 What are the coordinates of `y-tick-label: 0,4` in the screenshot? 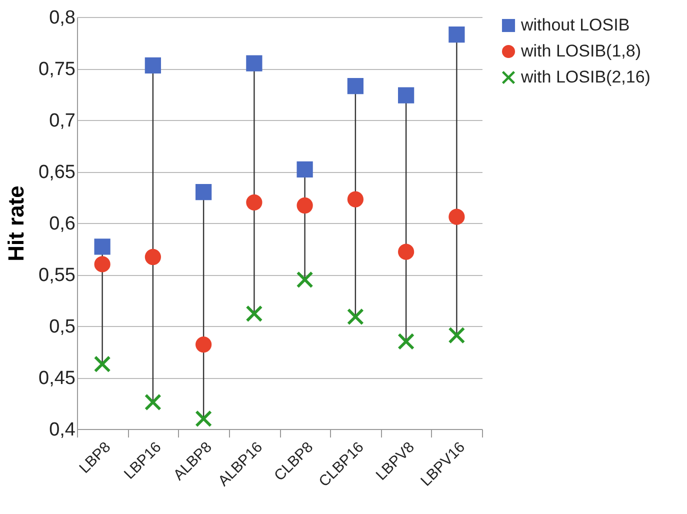 It's located at (62, 430).